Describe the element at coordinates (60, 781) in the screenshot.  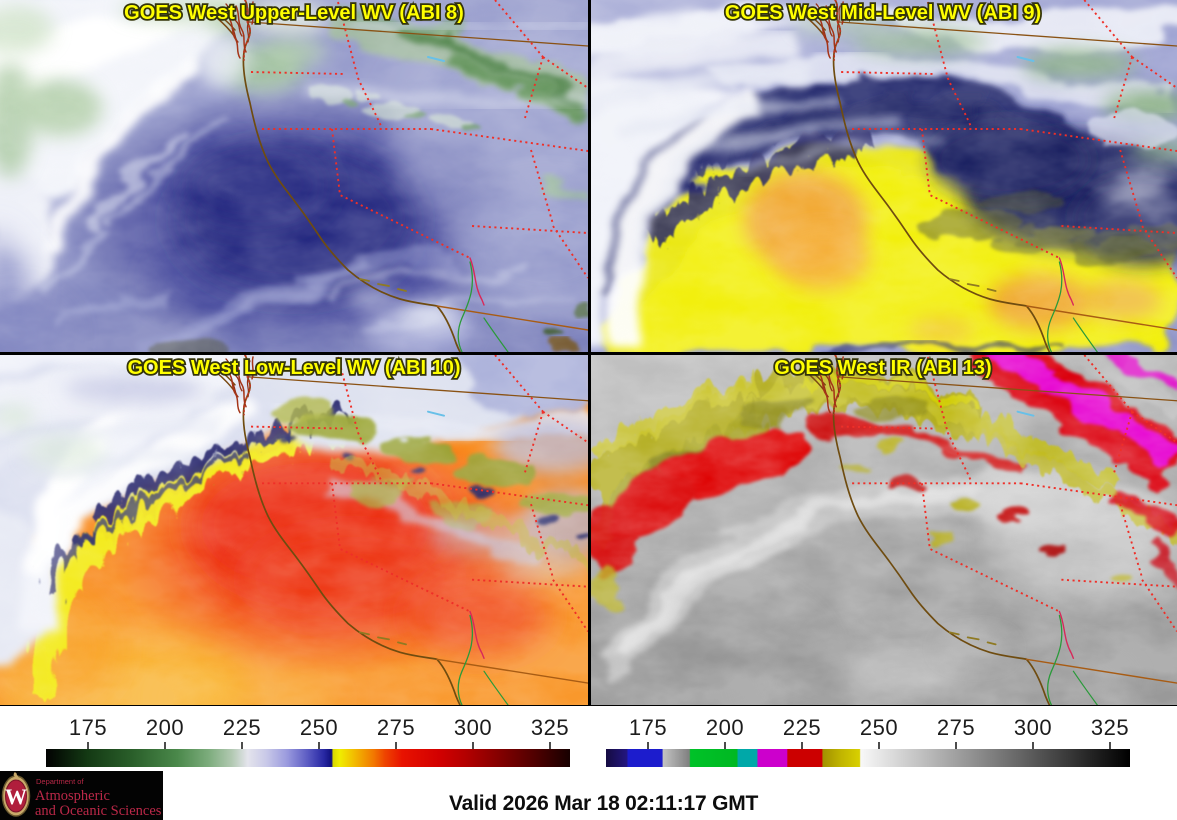
I see `svg-text: Department of` at that location.